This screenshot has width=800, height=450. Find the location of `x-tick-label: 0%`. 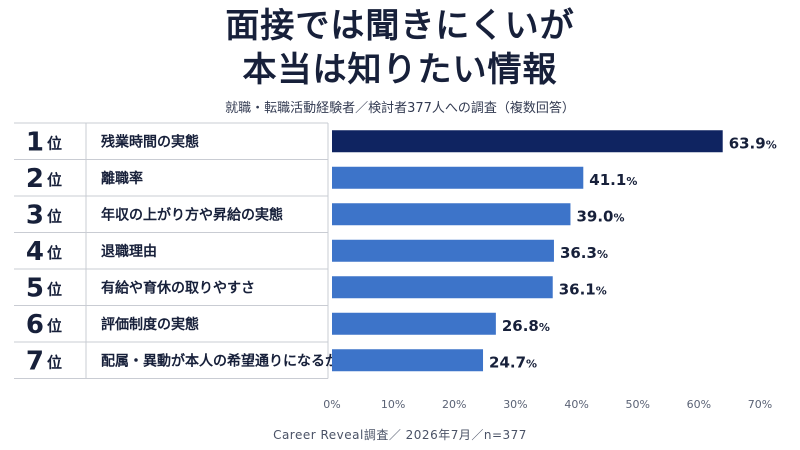

x-tick-label: 0% is located at coordinates (331, 404).